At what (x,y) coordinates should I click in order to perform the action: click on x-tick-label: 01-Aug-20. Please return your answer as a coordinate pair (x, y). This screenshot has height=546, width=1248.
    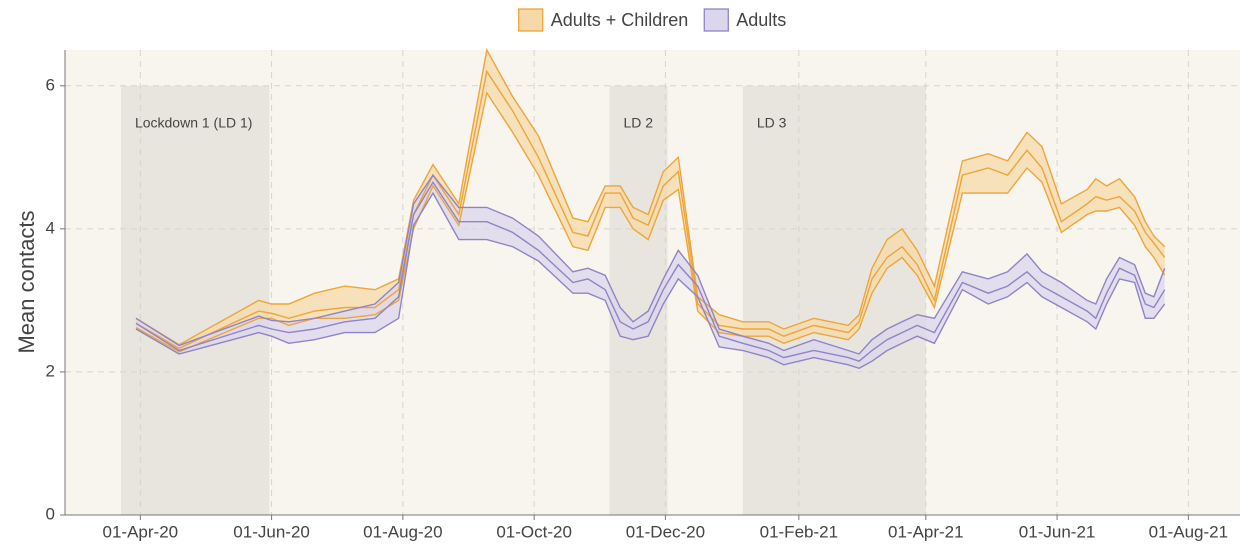
    Looking at the image, I should click on (402, 531).